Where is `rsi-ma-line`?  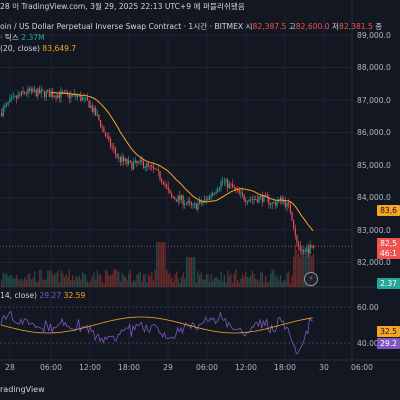
rsi-ma-line is located at coordinates (156, 325).